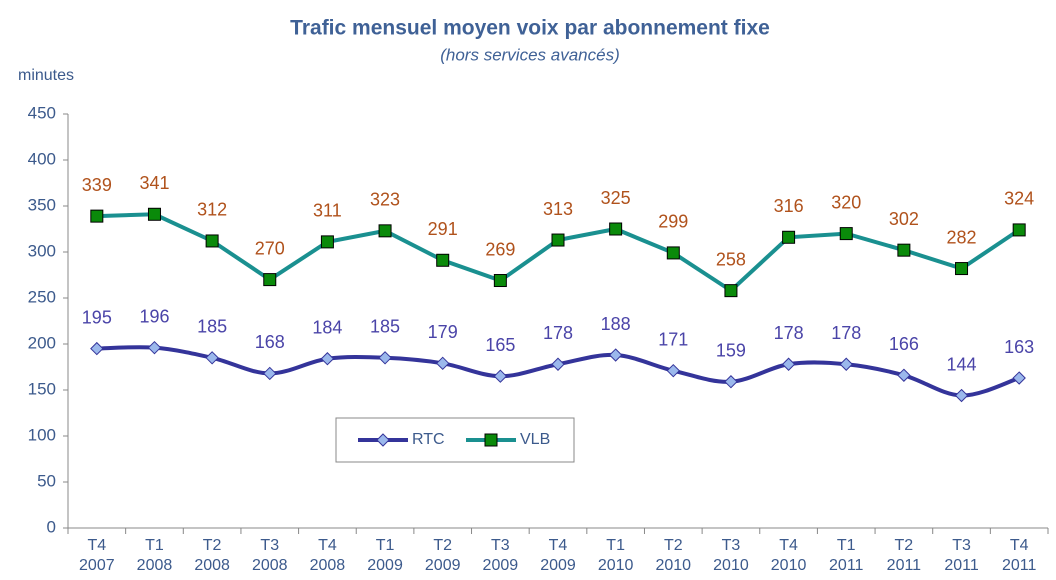 The height and width of the screenshot is (580, 1056). Describe the element at coordinates (428, 439) in the screenshot. I see `legend-label: RTC` at that location.